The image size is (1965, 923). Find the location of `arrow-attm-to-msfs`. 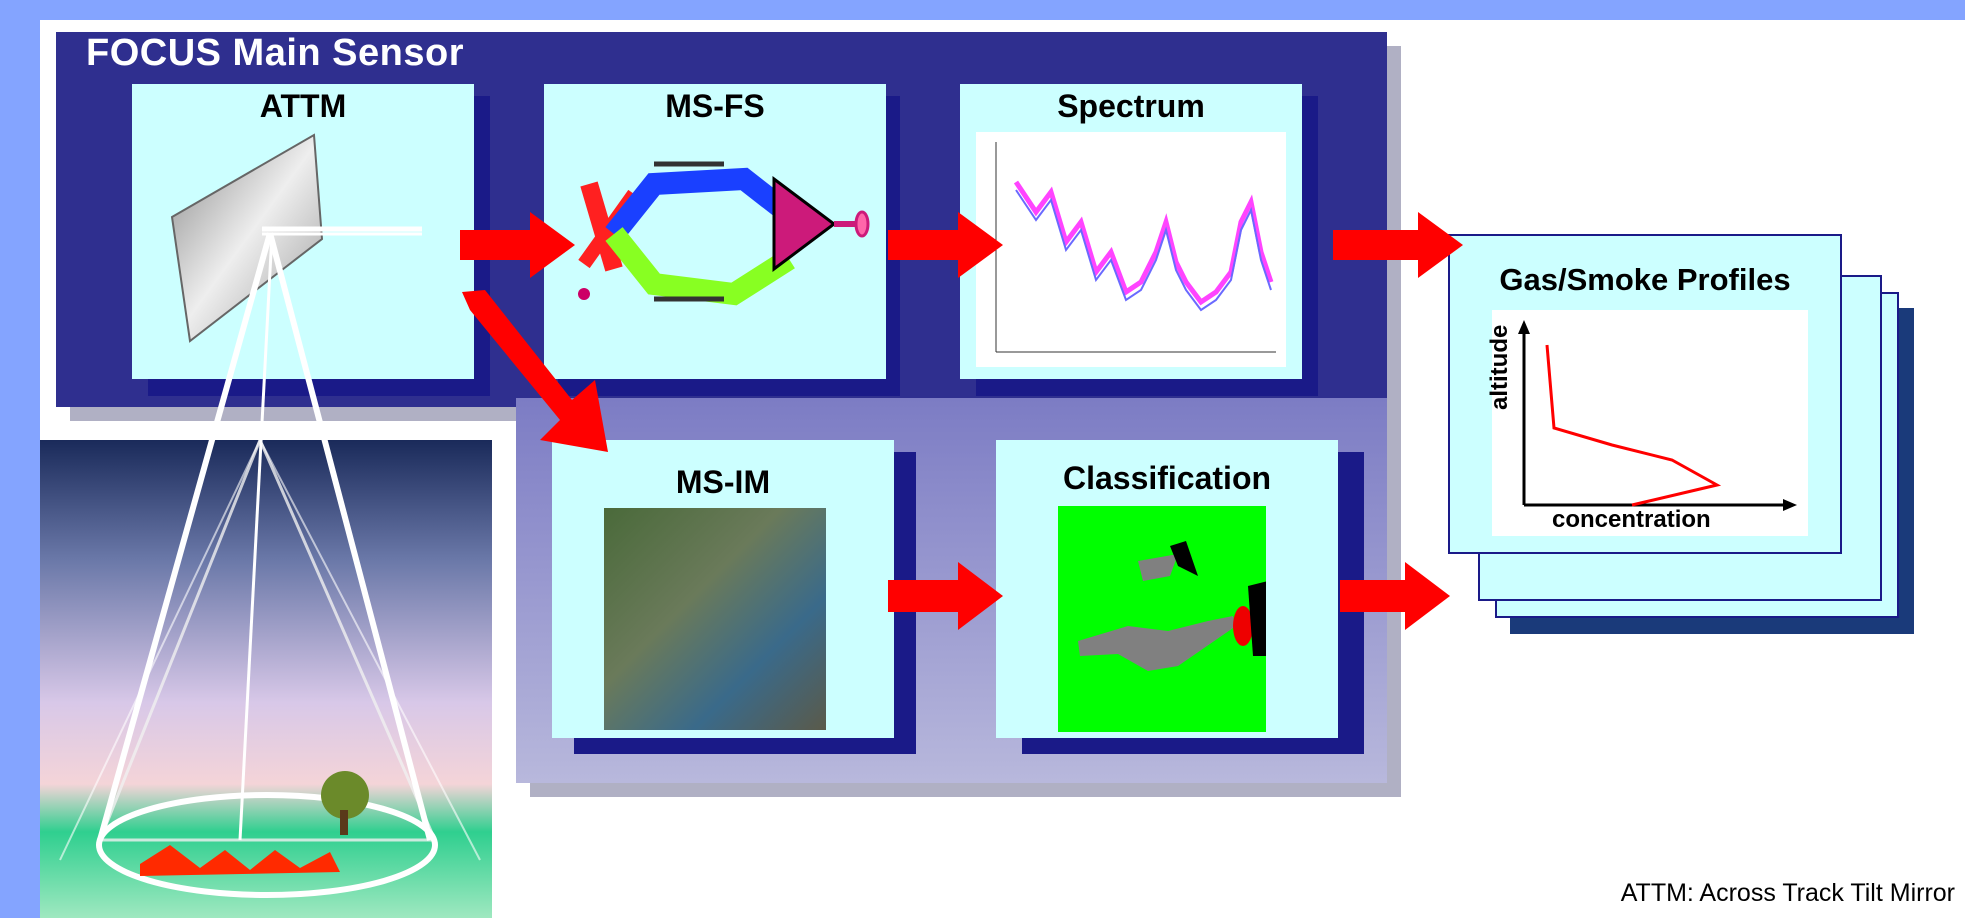

arrow-attm-to-msfs is located at coordinates (517, 245).